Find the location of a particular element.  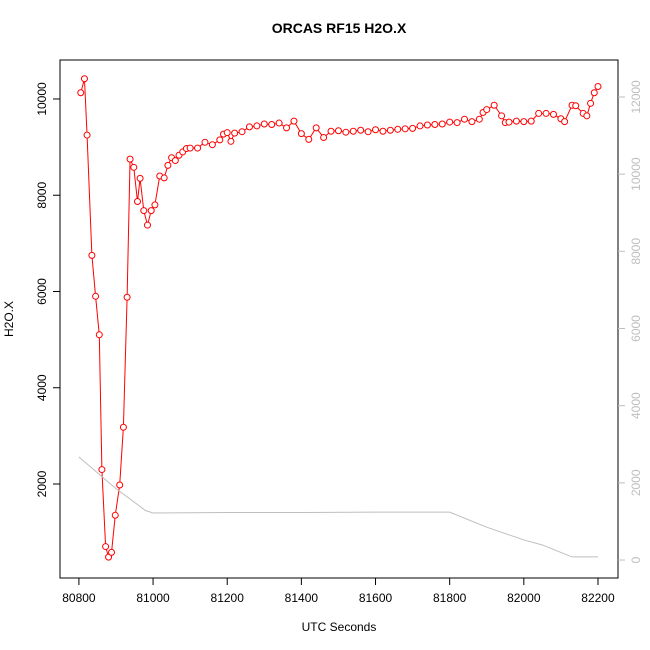

y2-tick-label: 10000 is located at coordinates (636, 174).